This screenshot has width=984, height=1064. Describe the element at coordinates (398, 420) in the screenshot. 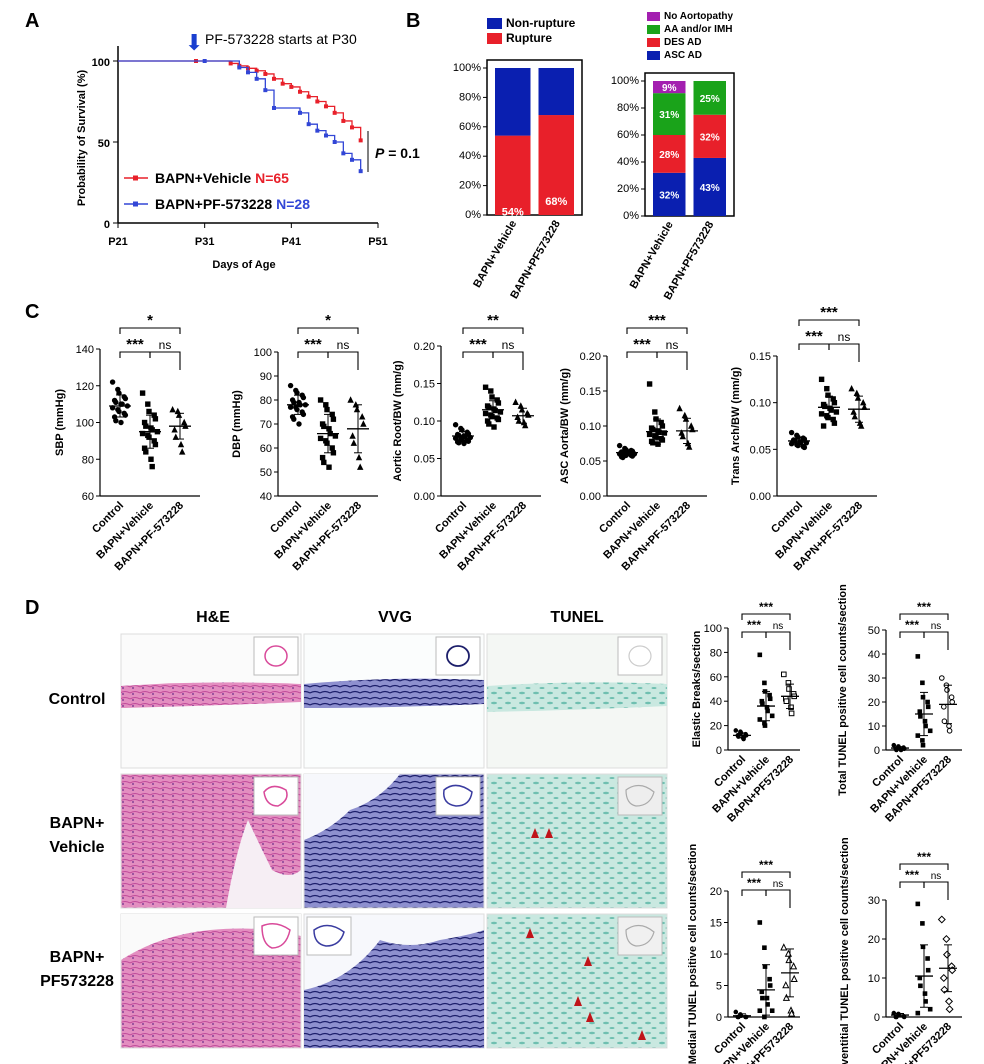

I see `y-axis-title: Aortic Root/BW (mm/g)` at that location.